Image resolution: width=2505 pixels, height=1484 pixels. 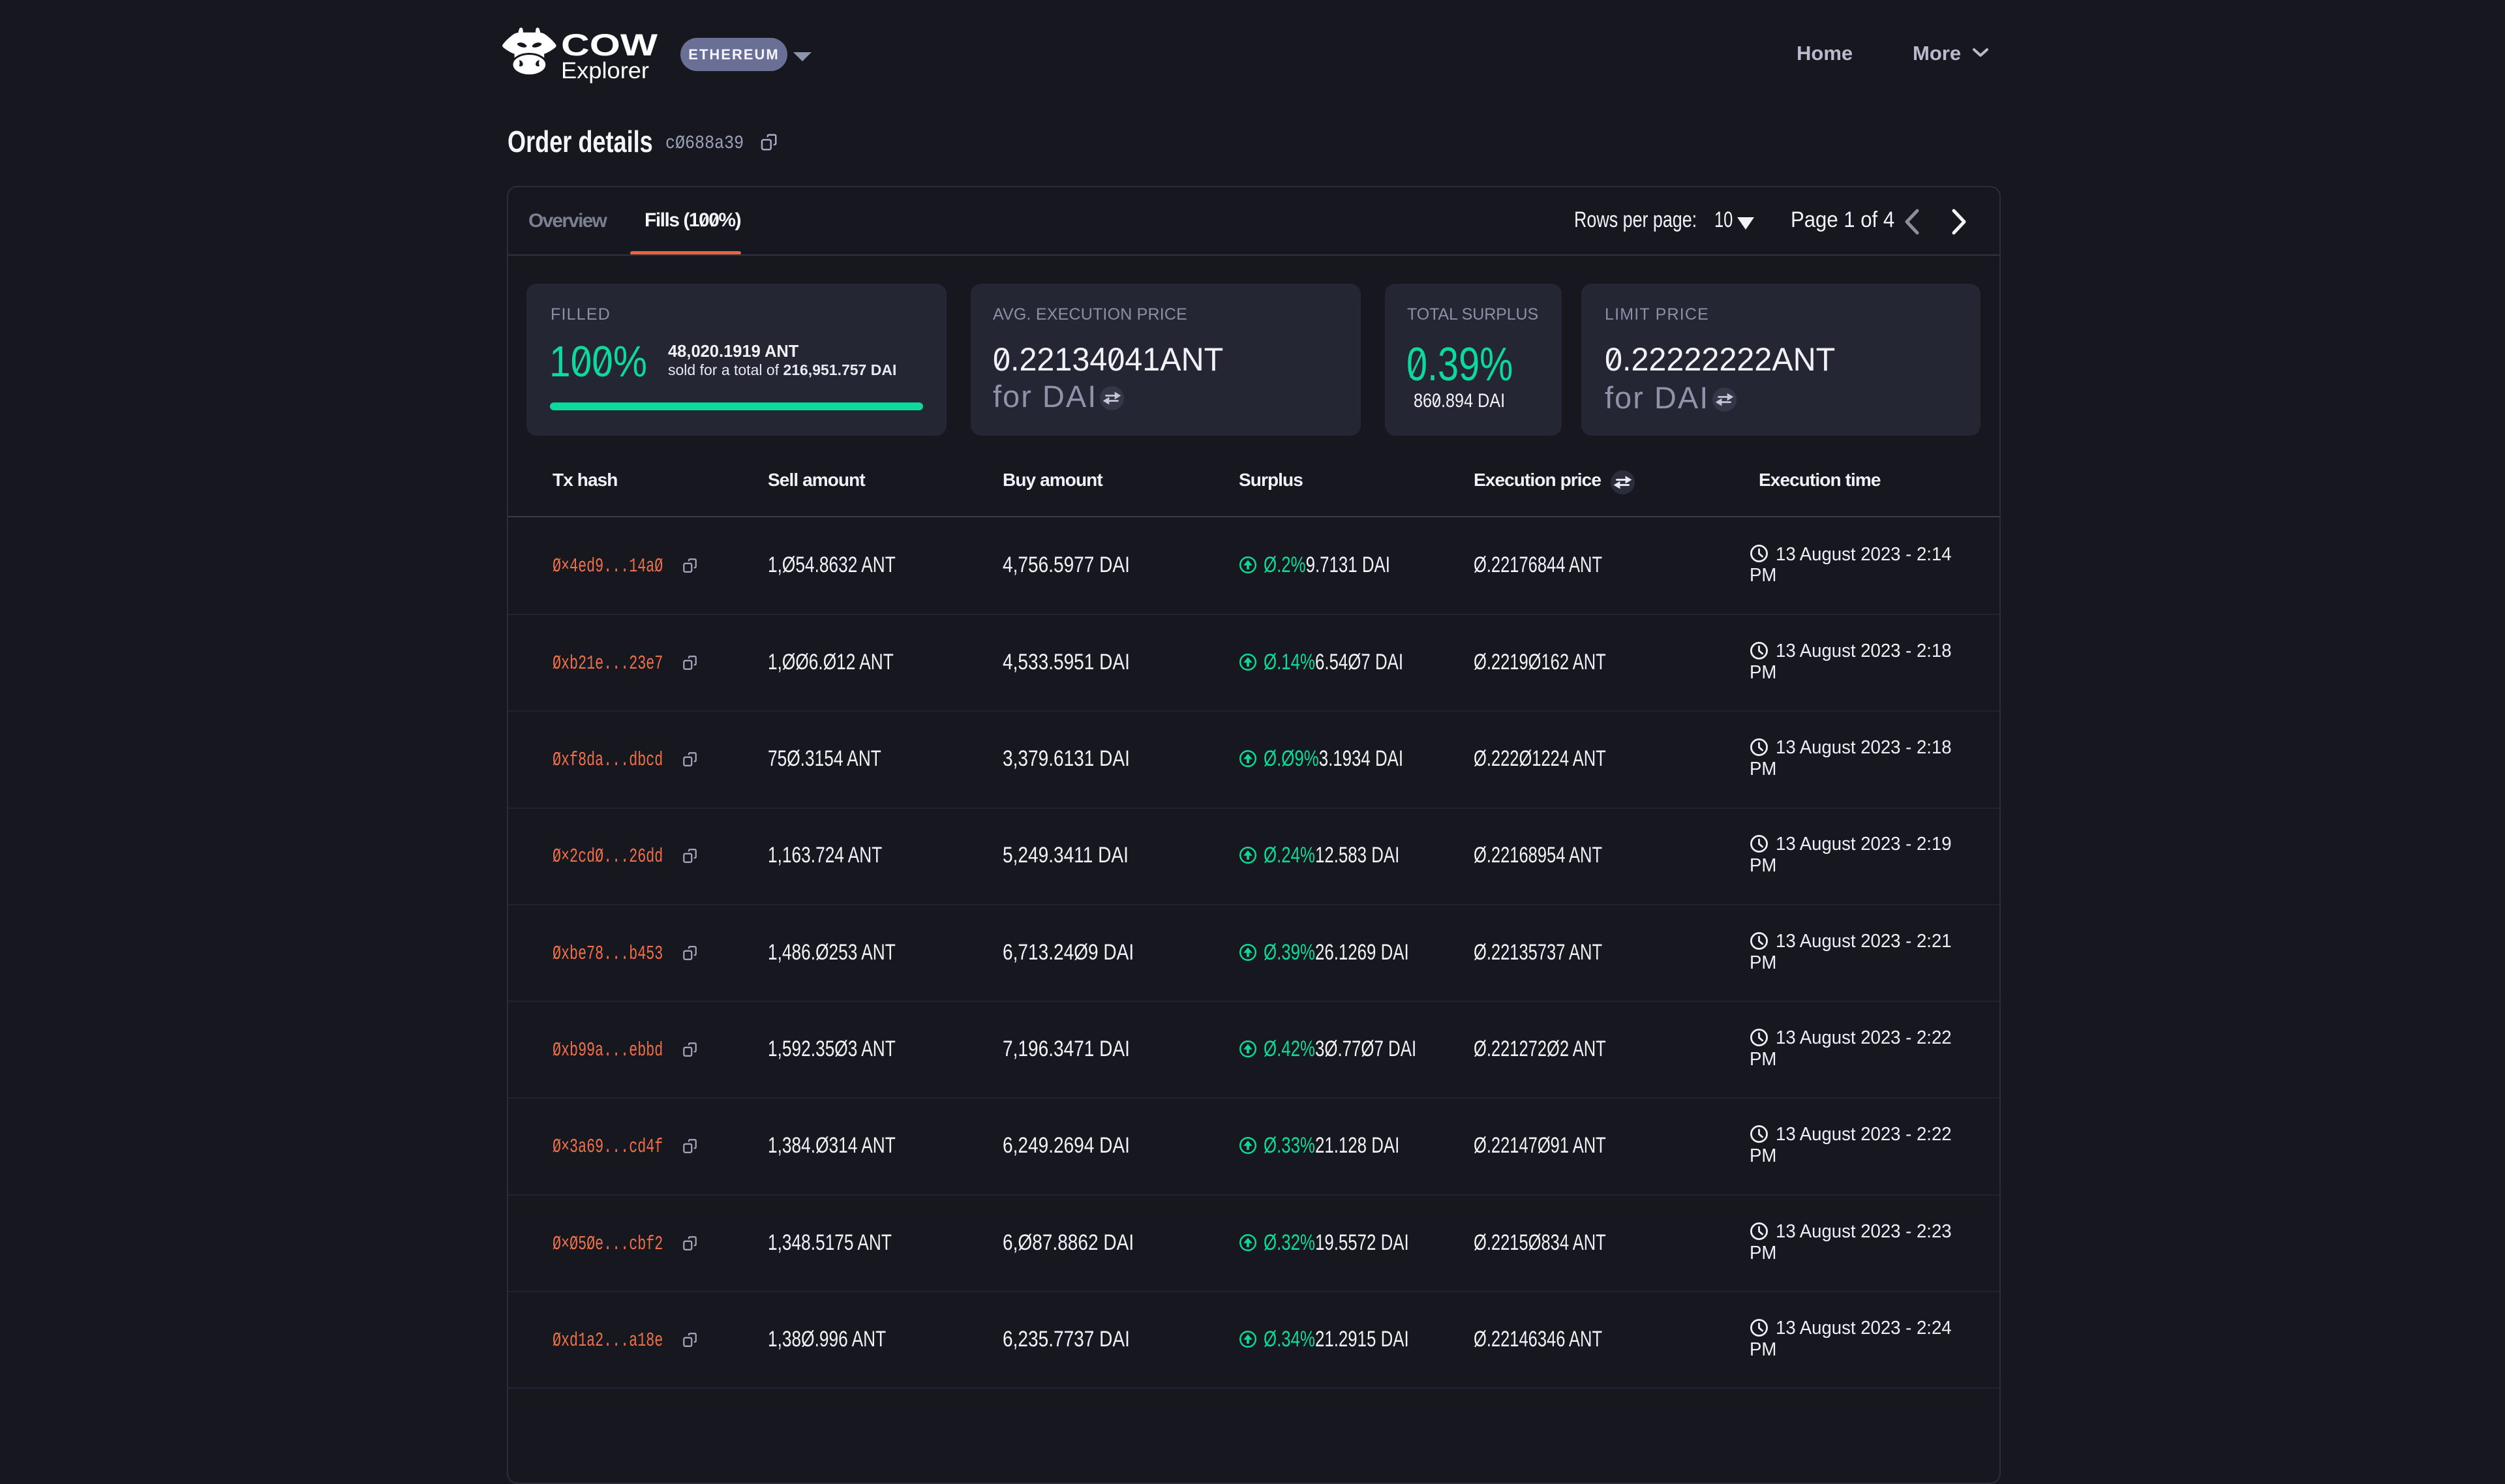 I want to click on svg-text: COW, so click(x=609, y=45).